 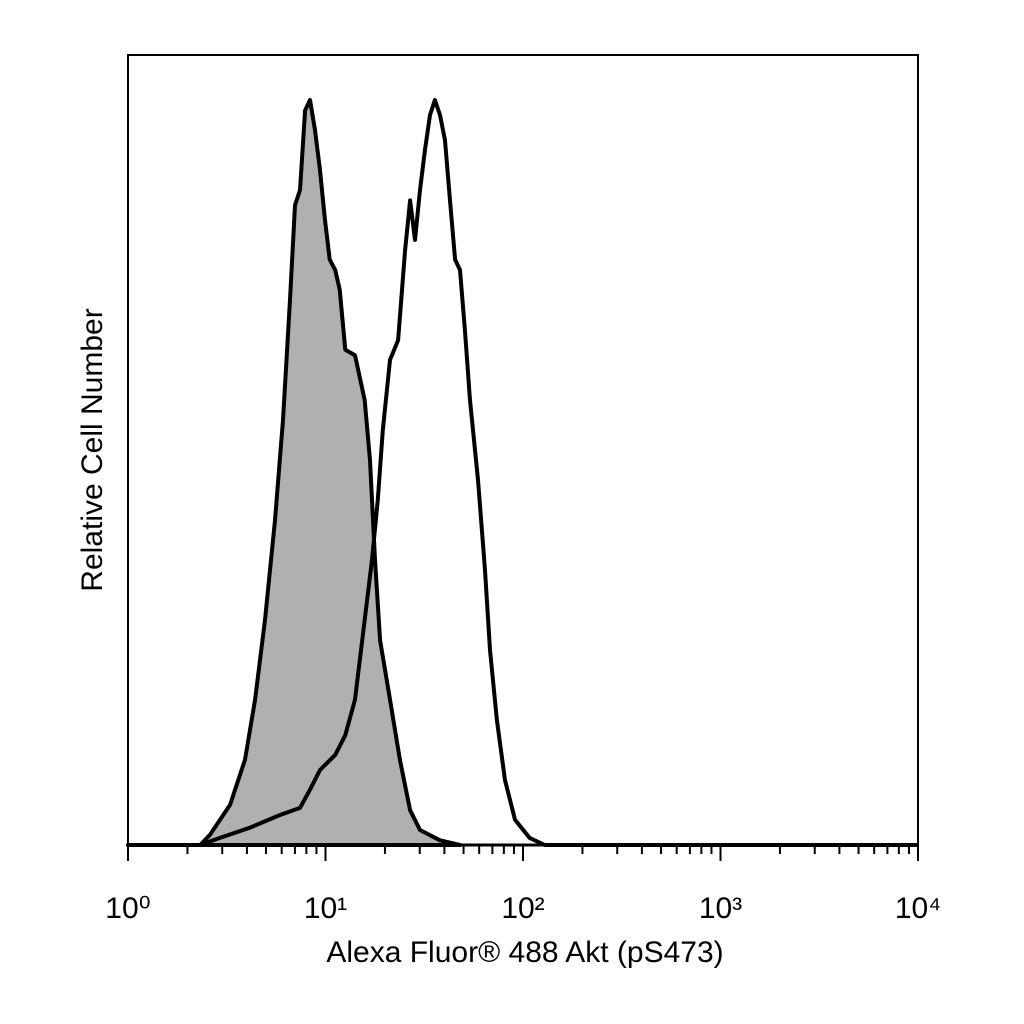 What do you see at coordinates (720, 908) in the screenshot?
I see `x-tick-label: 10³` at bounding box center [720, 908].